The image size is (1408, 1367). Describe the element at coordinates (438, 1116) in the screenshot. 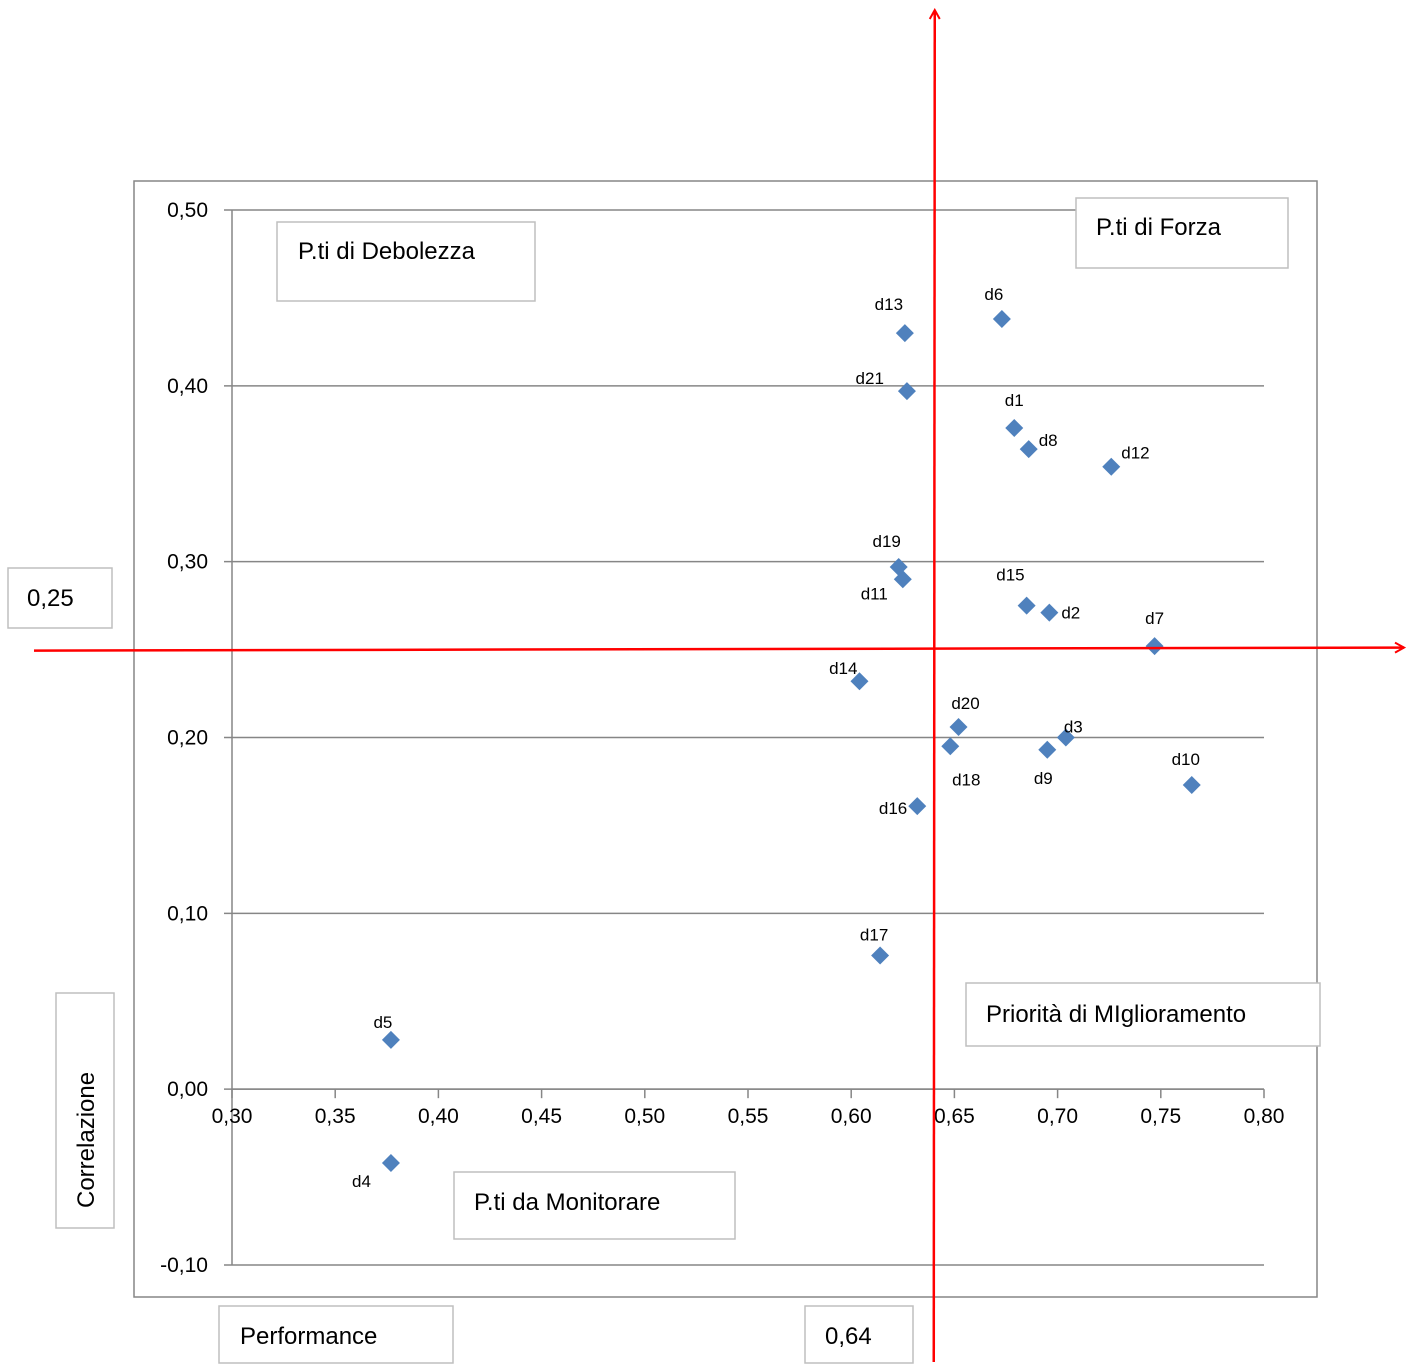

I see `x-tick-label: 0,40` at that location.